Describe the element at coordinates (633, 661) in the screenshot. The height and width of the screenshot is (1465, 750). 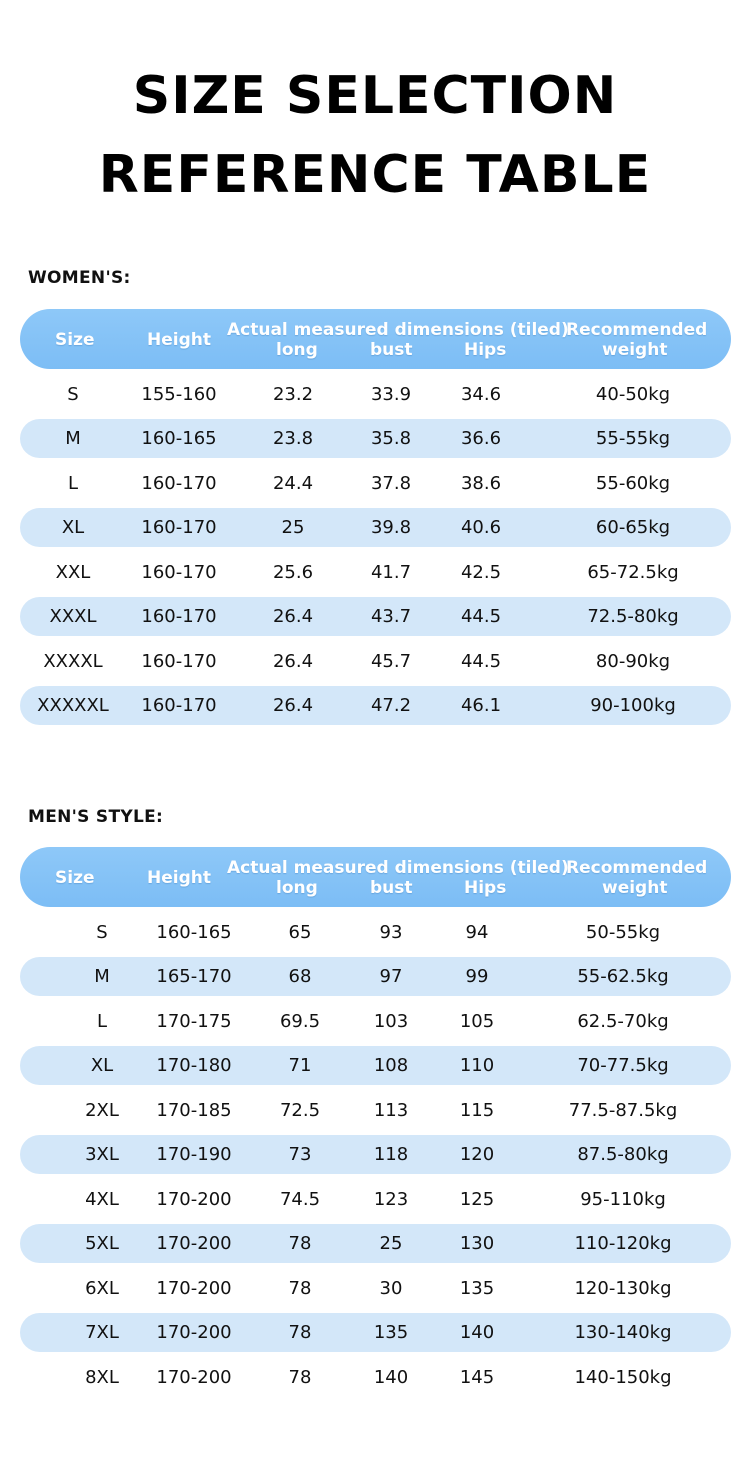
I see `cell-weight: 80-90kg` at that location.